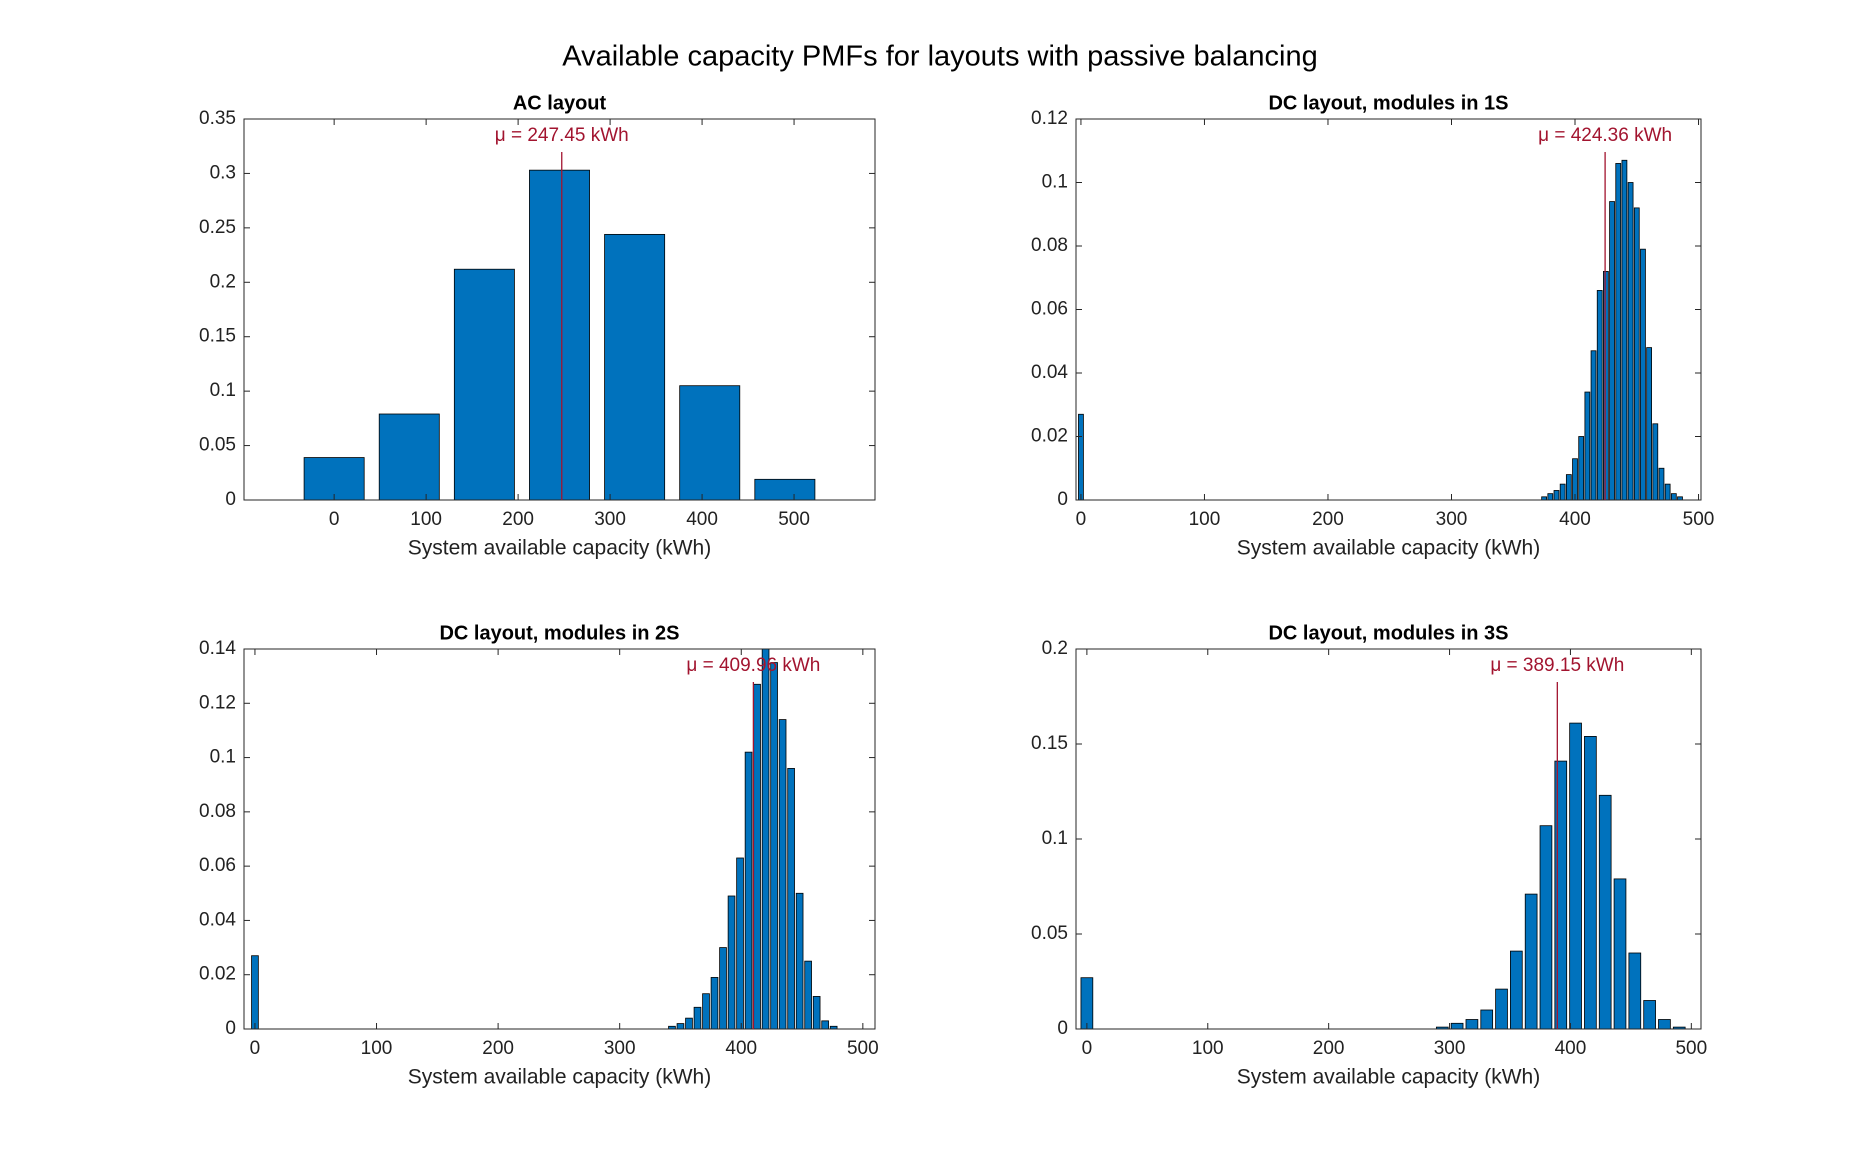  I want to click on y-tick-label: 0.2, so click(1055, 648).